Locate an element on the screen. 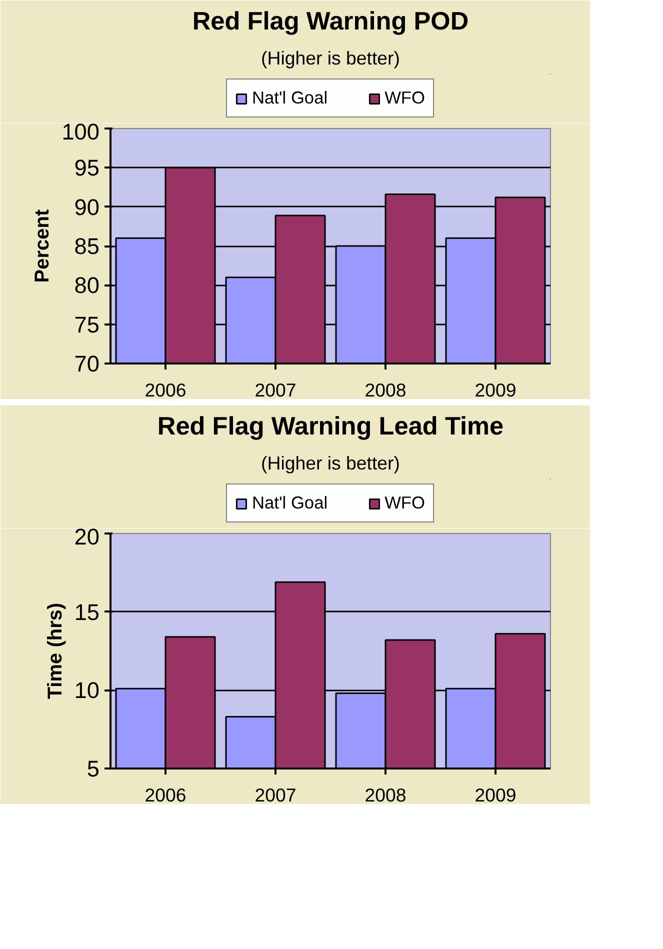 Image resolution: width=663 pixels, height=949 pixels. y-tick-label: 75 is located at coordinates (87, 324).